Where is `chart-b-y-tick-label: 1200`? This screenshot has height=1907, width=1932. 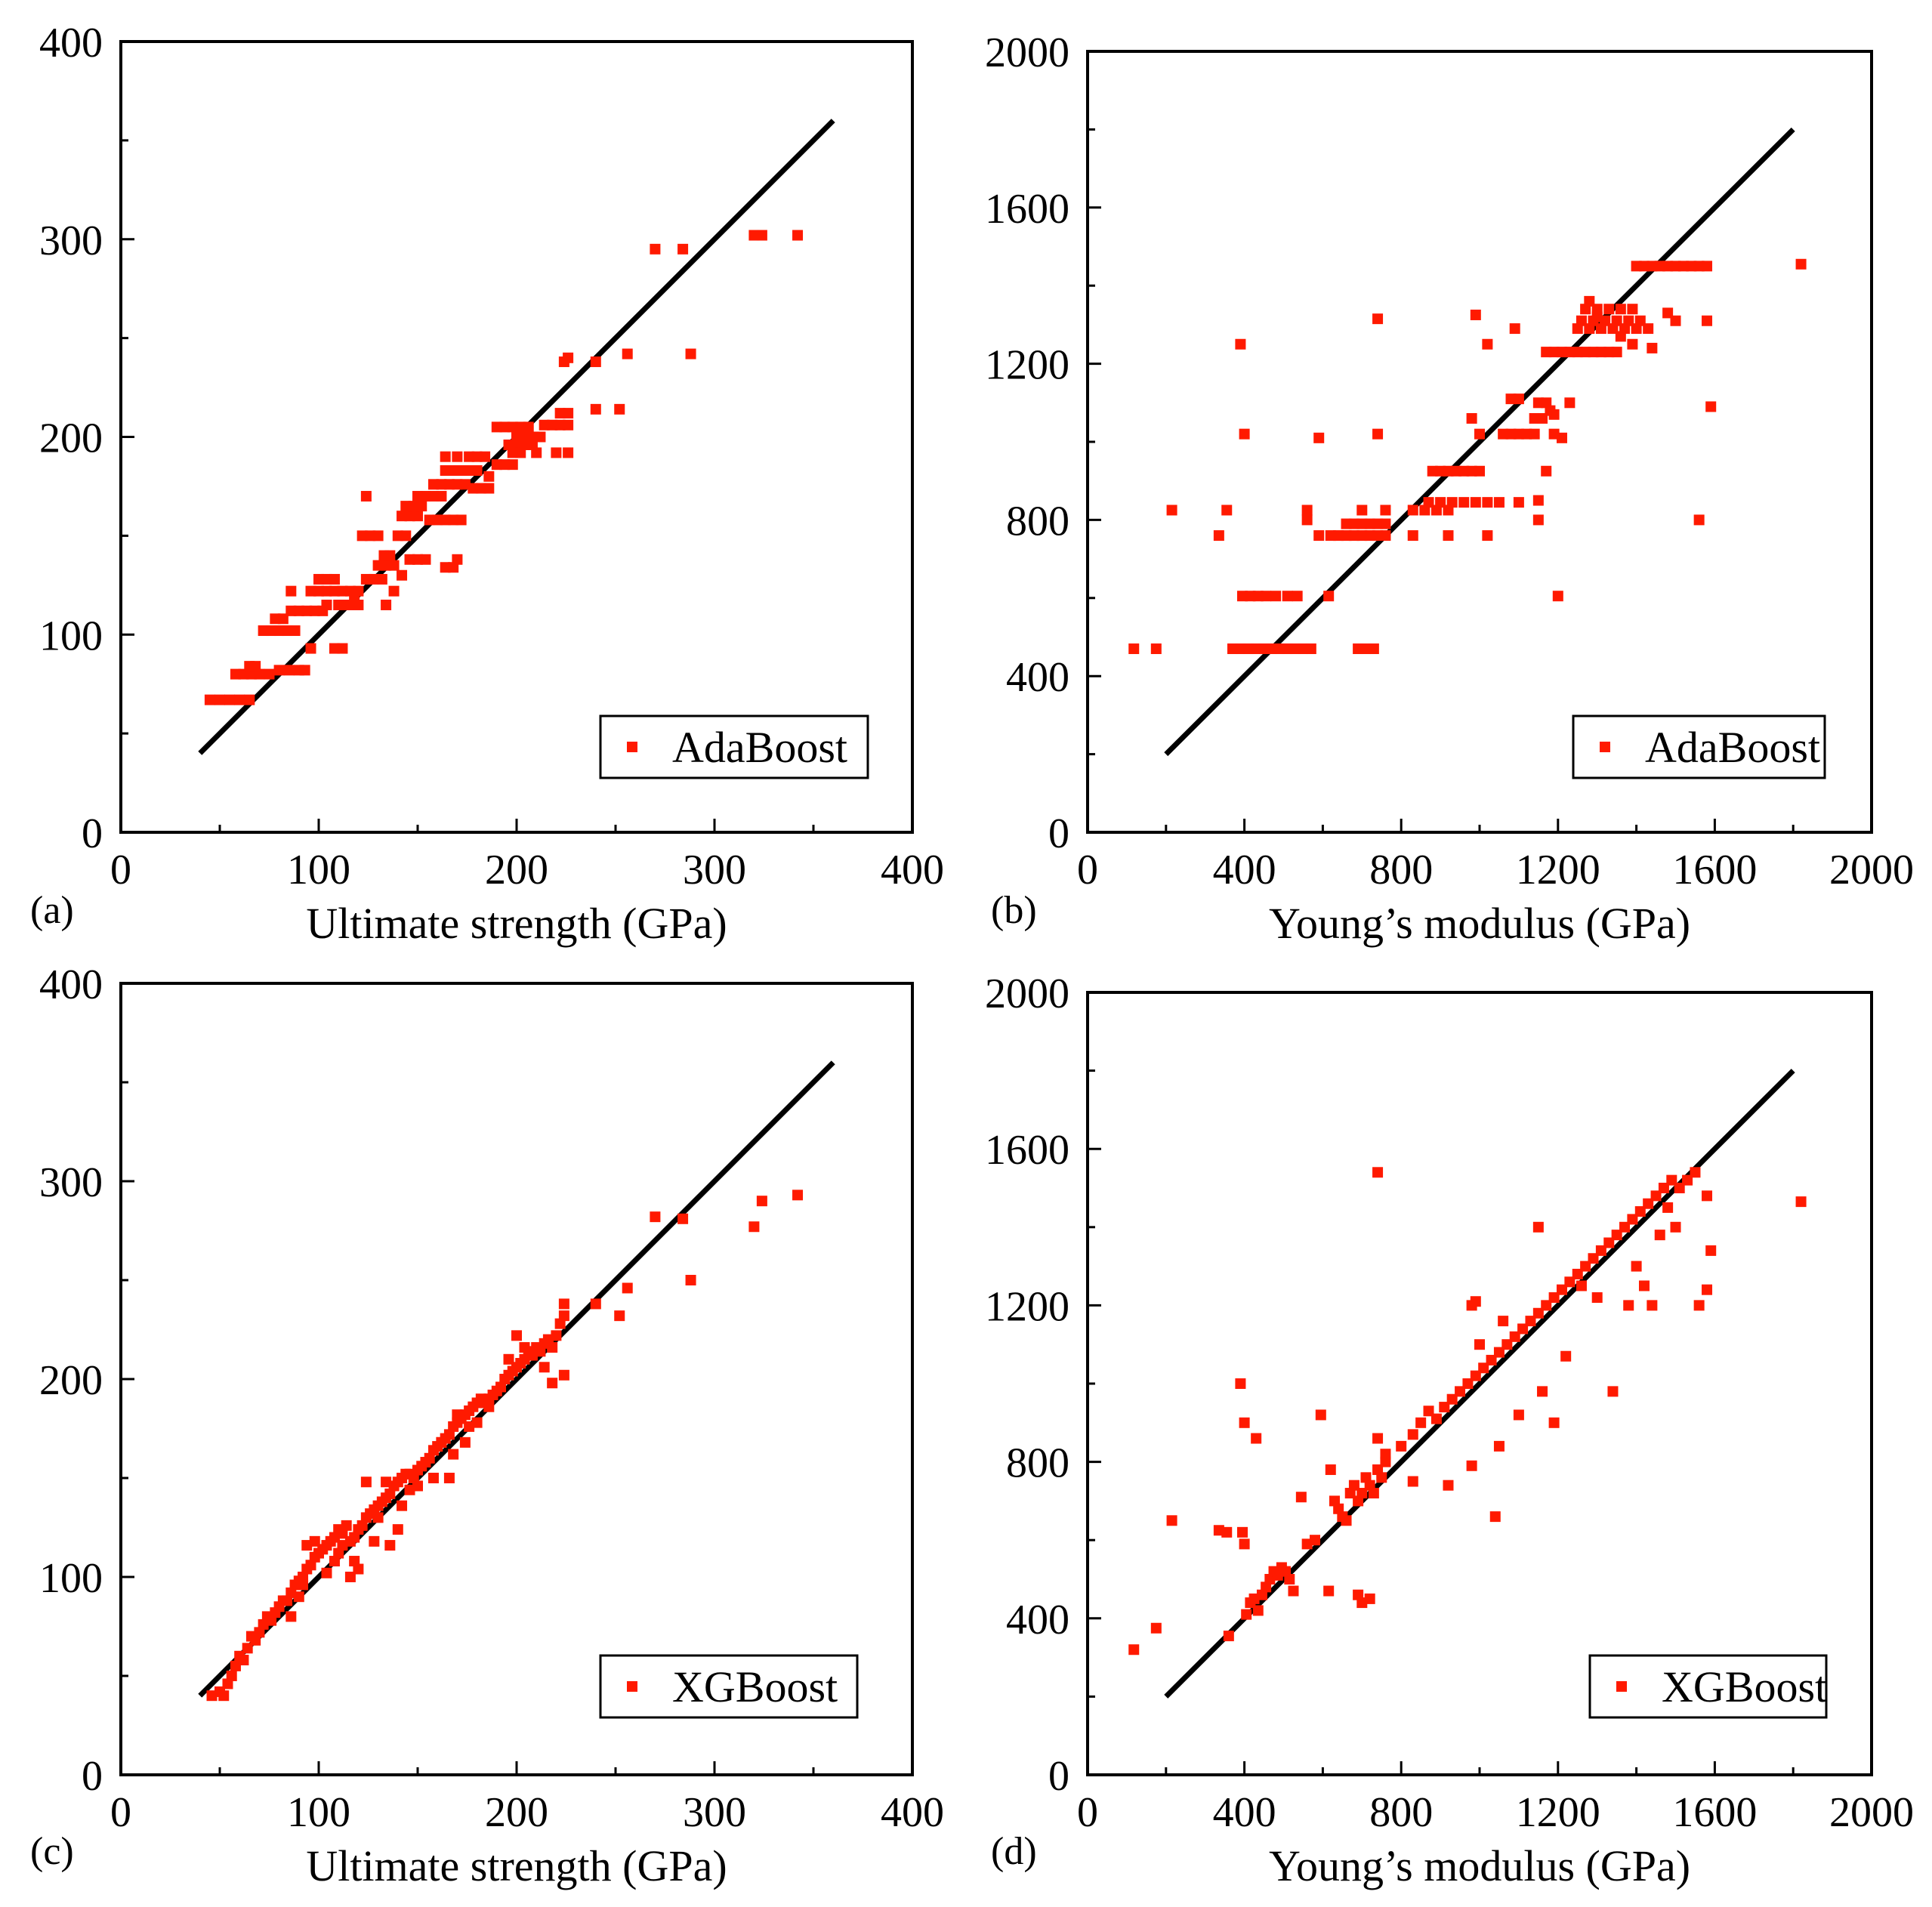 chart-b-y-tick-label: 1200 is located at coordinates (1027, 365).